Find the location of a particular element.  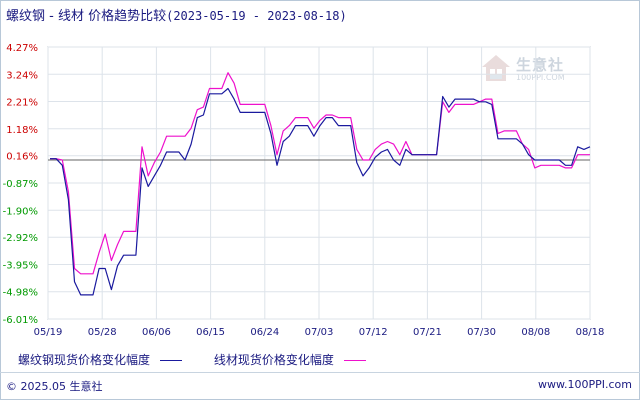

y-tick-label: -1.90% is located at coordinates (20, 211).